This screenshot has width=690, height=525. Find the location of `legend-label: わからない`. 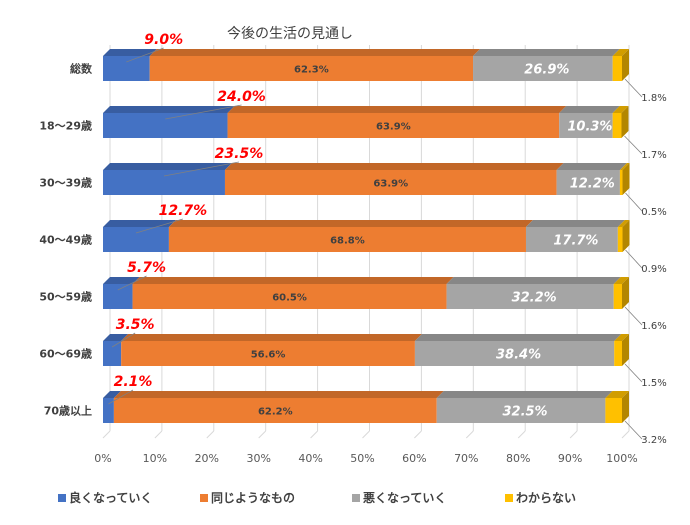

legend-label: わからない is located at coordinates (546, 498).